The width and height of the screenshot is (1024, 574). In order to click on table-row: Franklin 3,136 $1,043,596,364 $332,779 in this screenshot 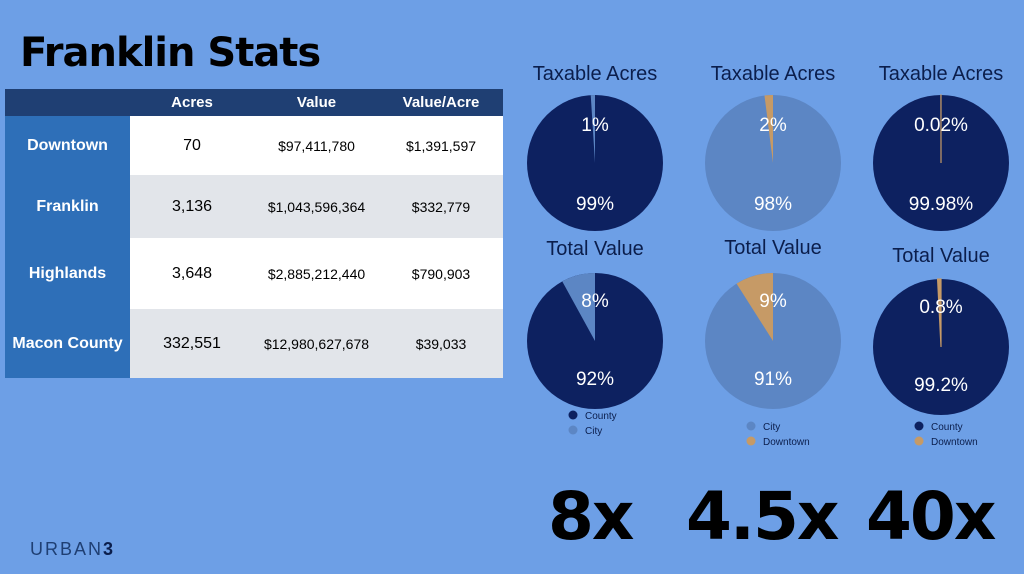, I will do `click(254, 206)`.